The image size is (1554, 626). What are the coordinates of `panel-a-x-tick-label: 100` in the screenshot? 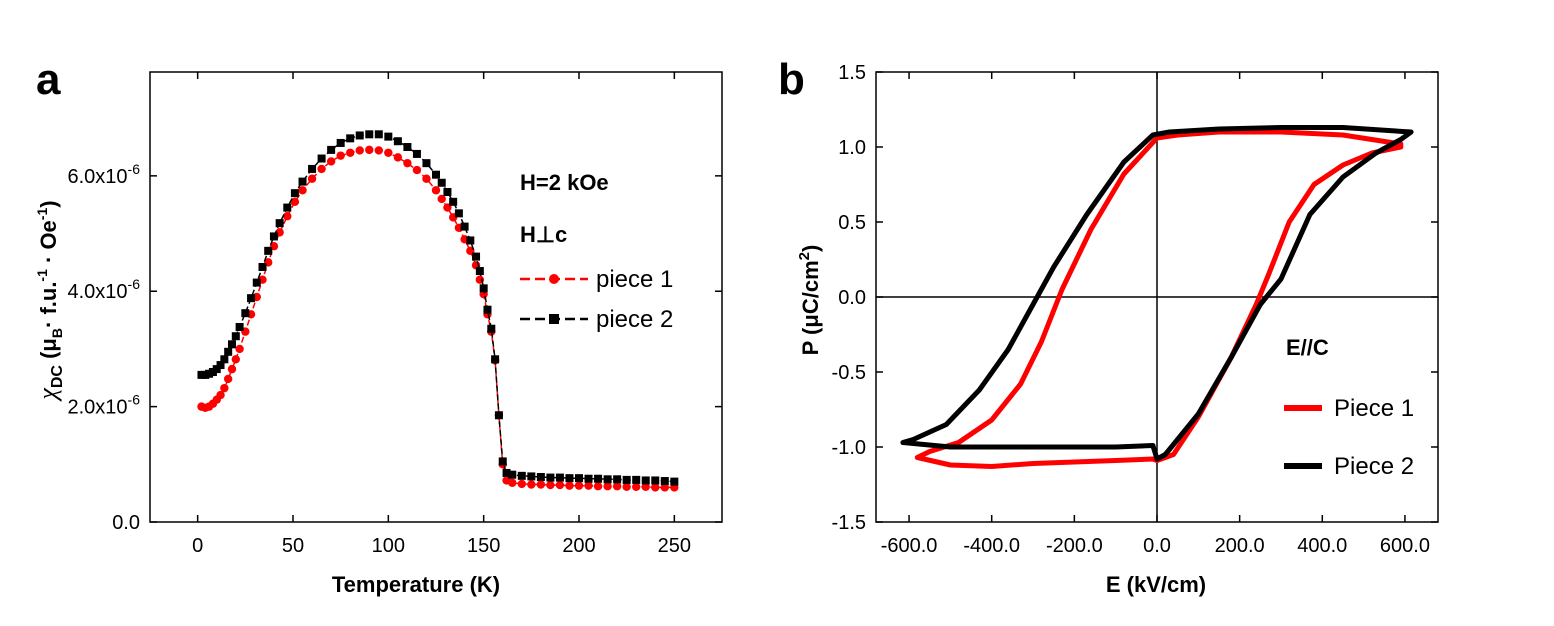 It's located at (388, 546).